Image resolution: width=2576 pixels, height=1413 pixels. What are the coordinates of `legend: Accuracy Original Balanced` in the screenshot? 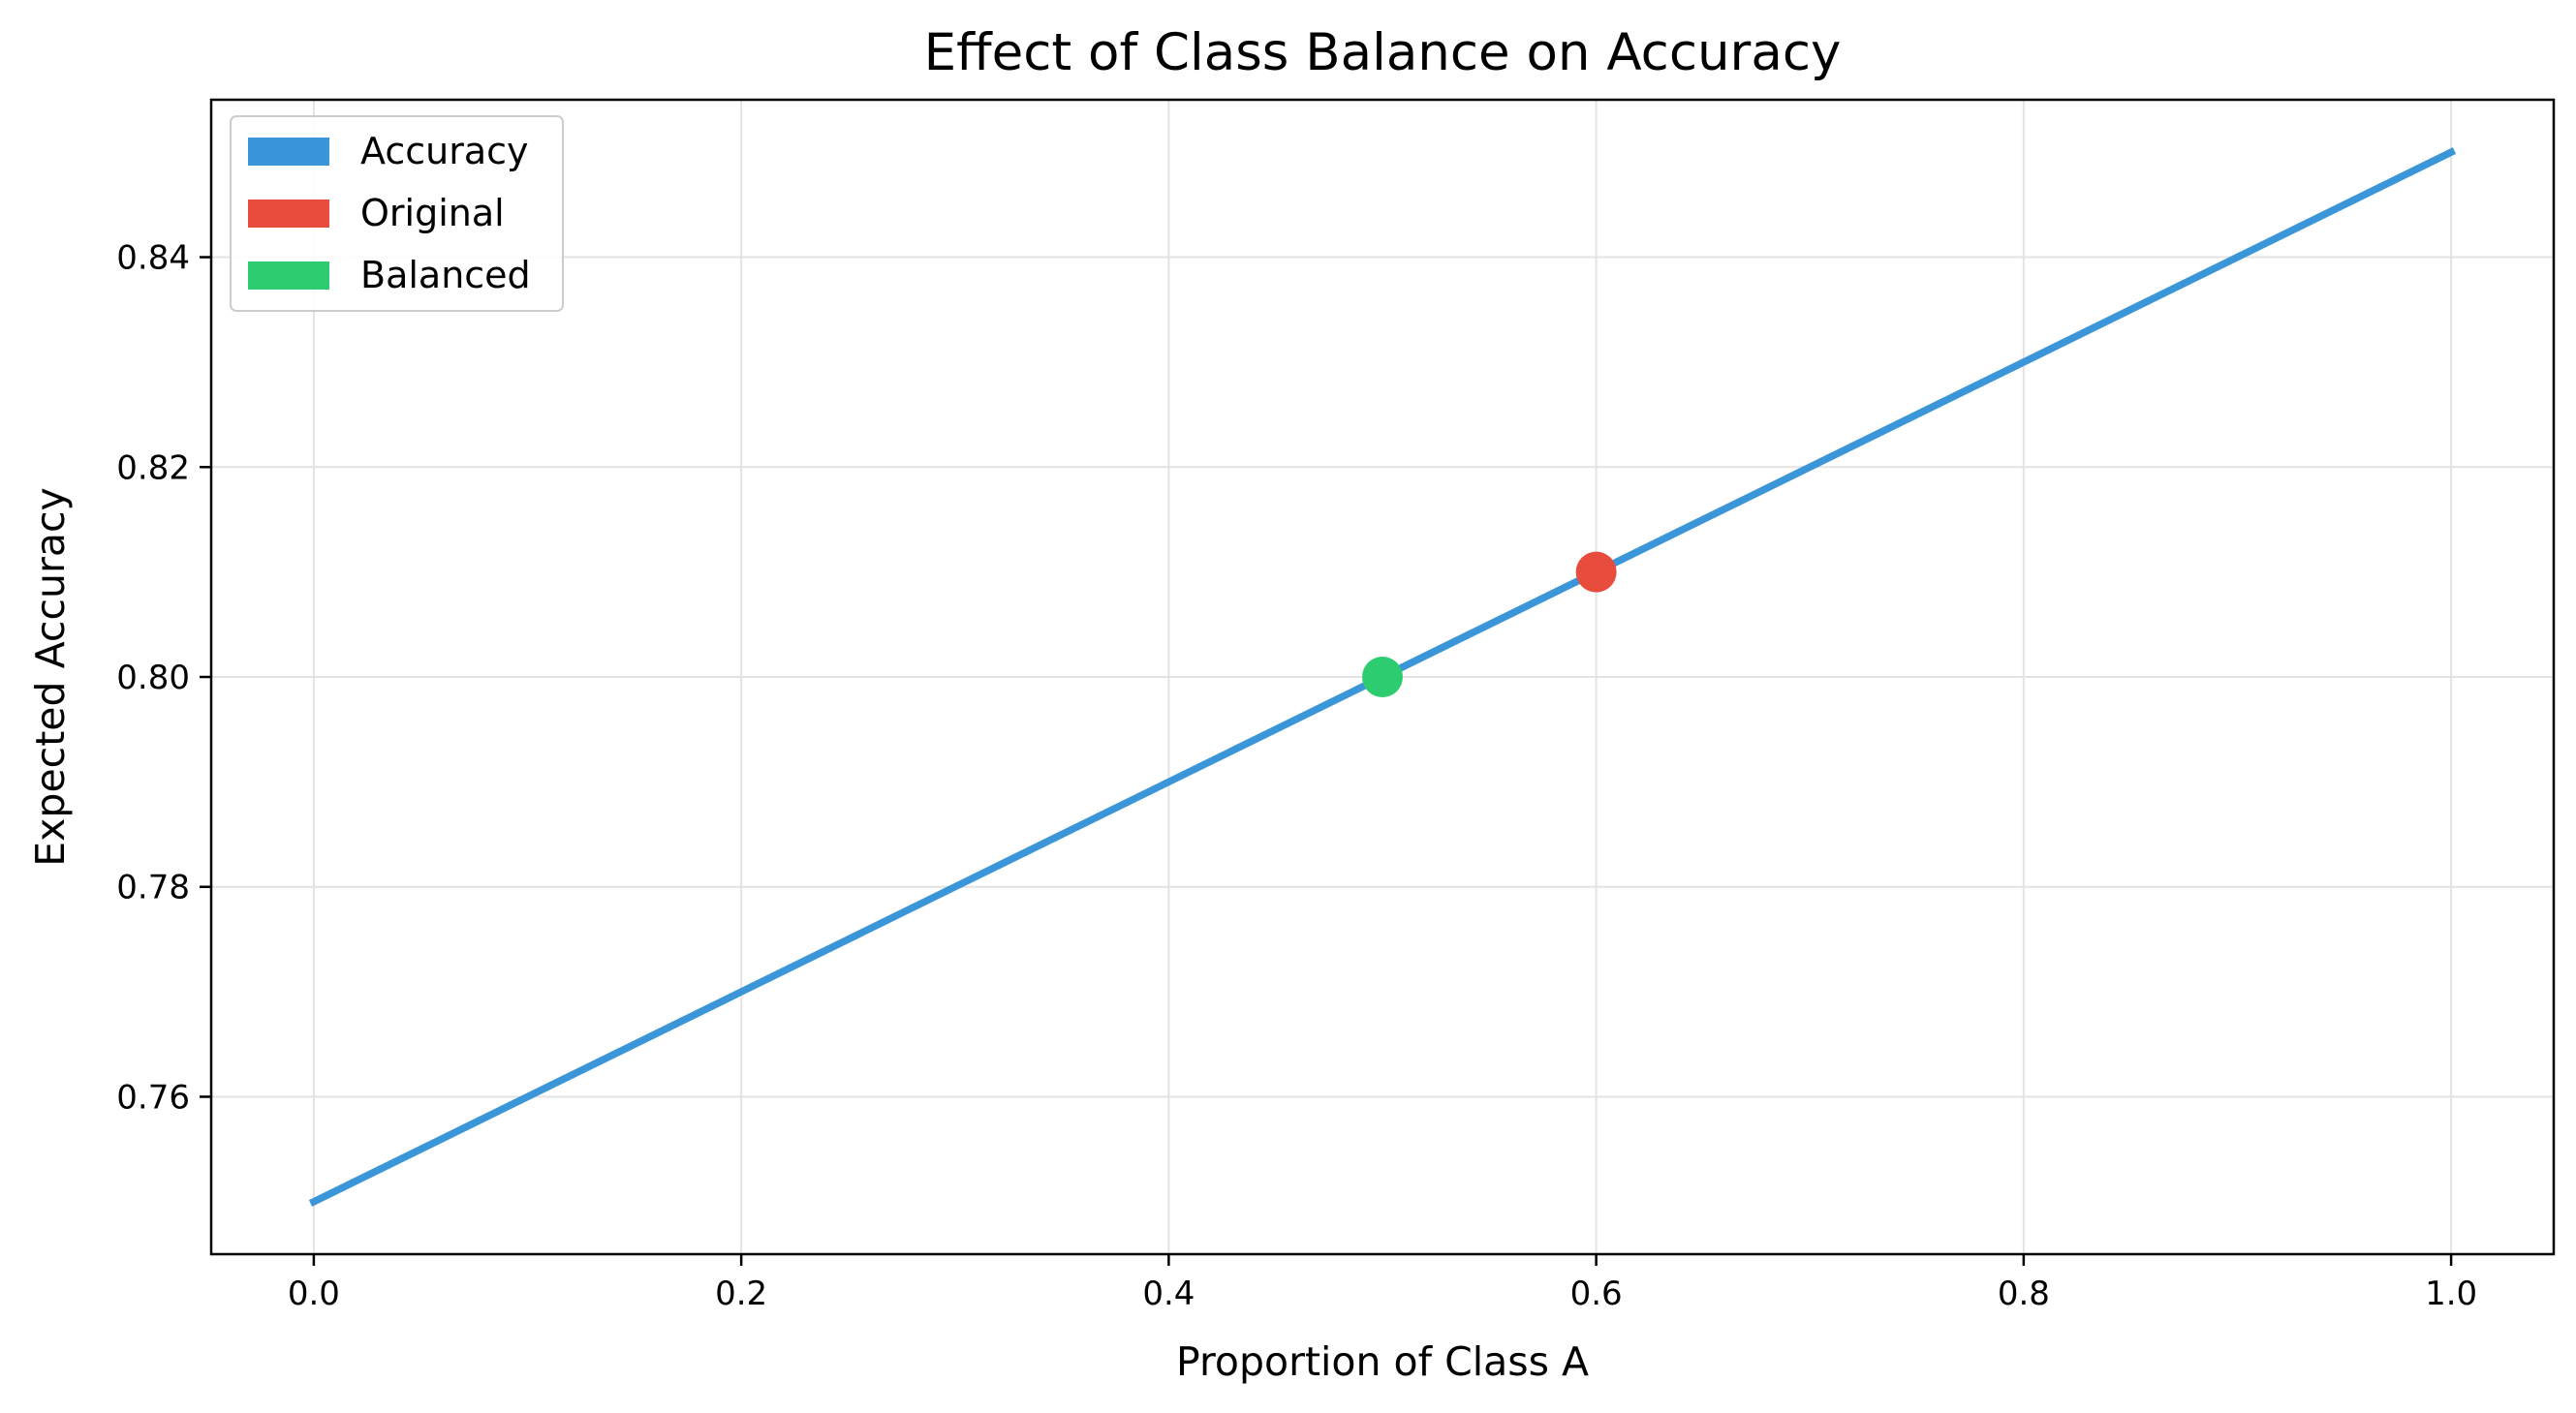 It's located at (397, 213).